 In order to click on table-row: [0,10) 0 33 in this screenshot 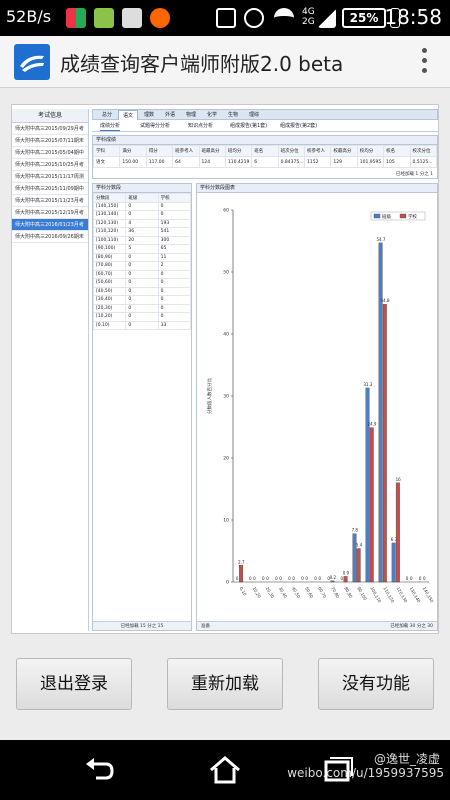, I will do `click(142, 325)`.